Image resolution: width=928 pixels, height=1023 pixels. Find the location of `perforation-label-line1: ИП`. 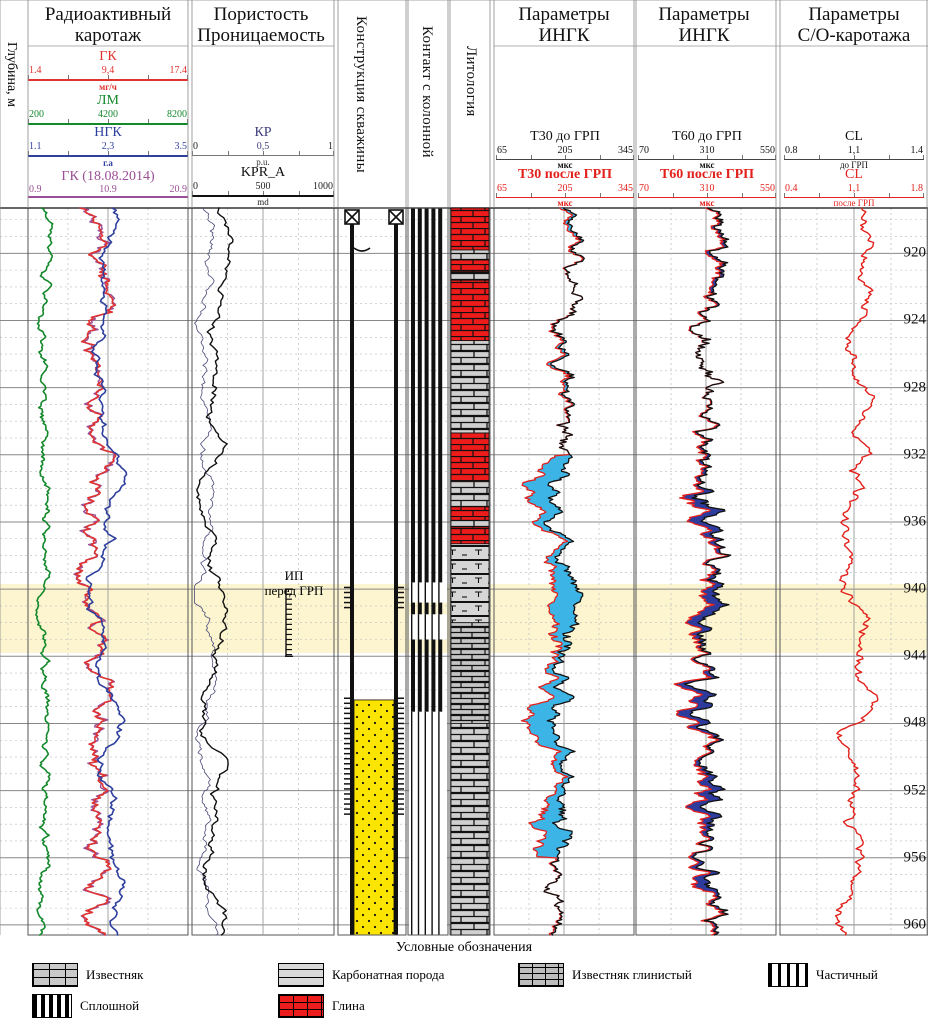

perforation-label-line1: ИП is located at coordinates (294, 575).